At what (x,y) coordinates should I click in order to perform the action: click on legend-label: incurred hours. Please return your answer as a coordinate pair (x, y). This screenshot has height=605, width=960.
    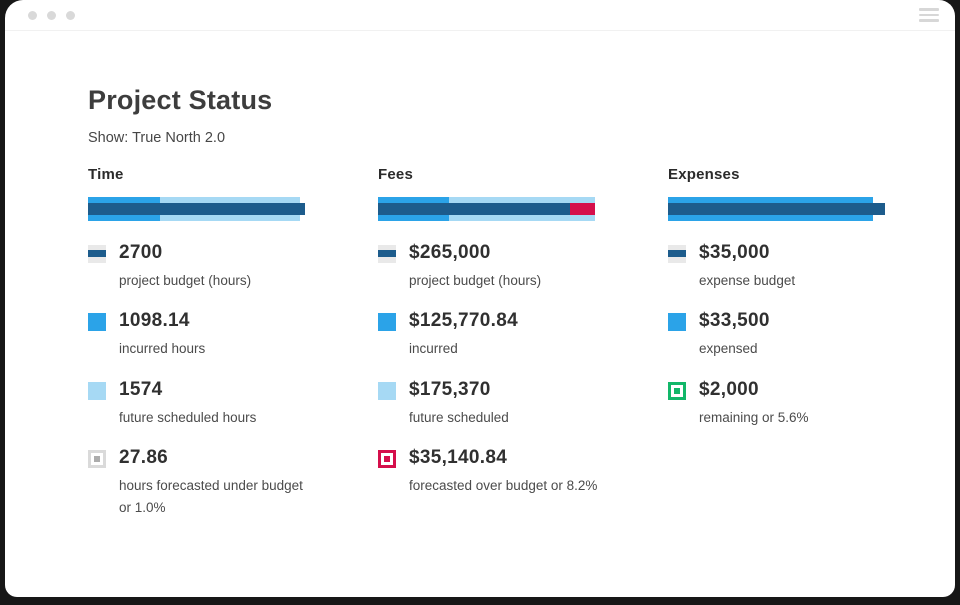
    Looking at the image, I should click on (162, 349).